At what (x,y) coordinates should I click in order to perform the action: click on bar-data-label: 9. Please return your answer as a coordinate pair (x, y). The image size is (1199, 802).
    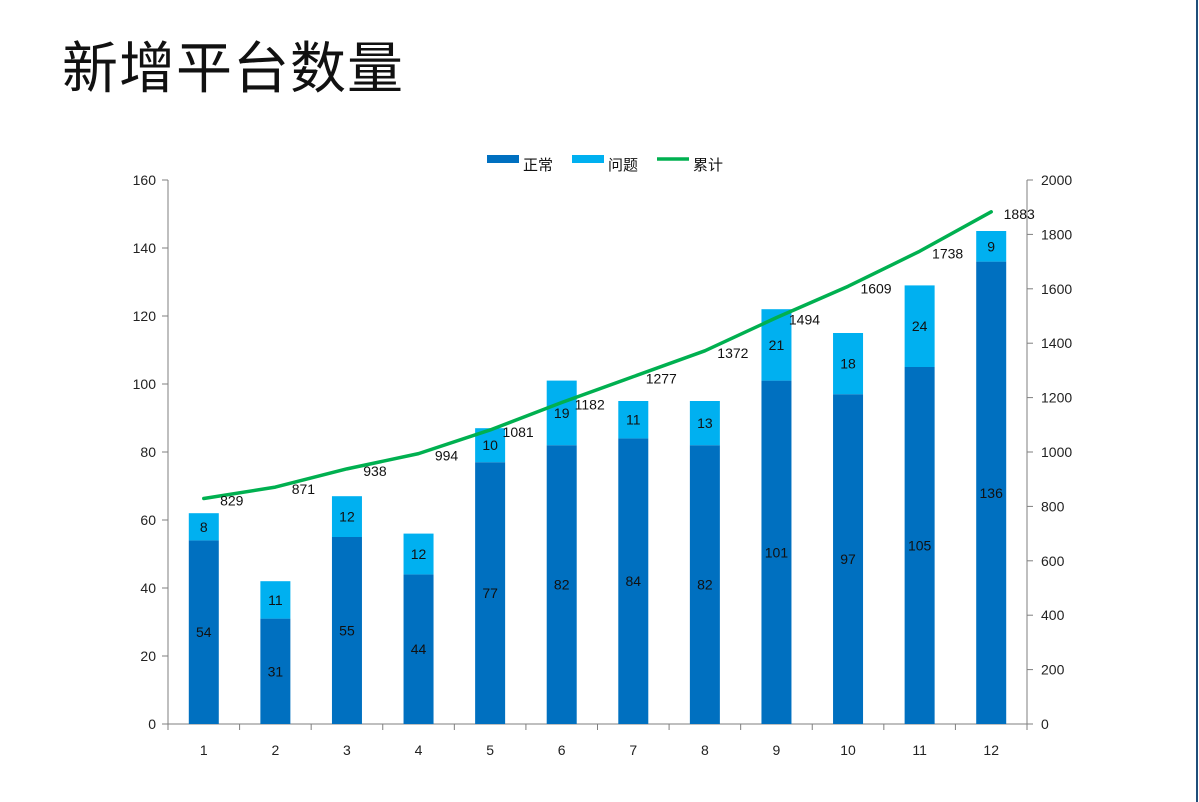
    Looking at the image, I should click on (991, 246).